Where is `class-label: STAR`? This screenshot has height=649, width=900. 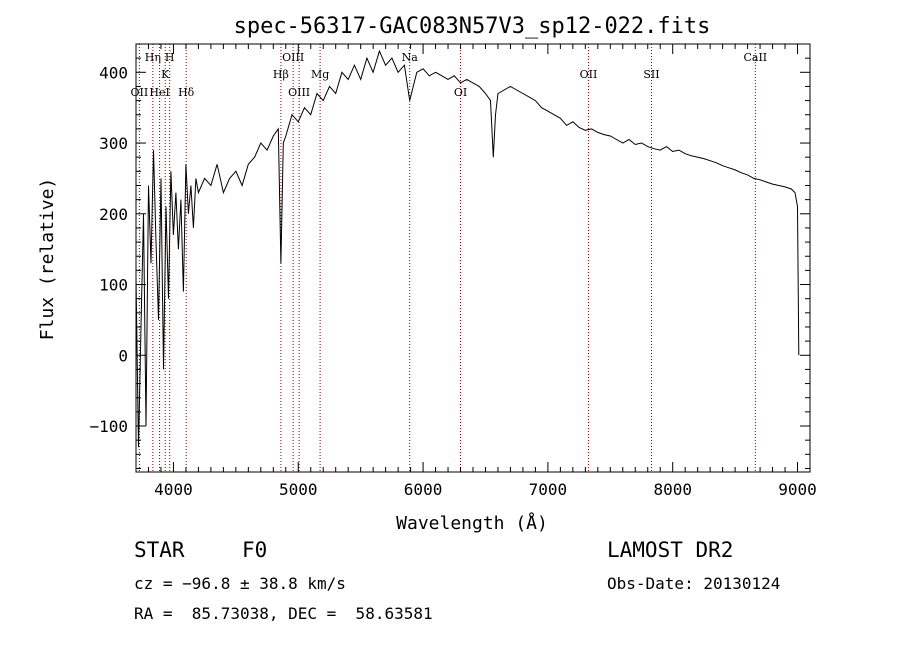 class-label: STAR is located at coordinates (159, 550).